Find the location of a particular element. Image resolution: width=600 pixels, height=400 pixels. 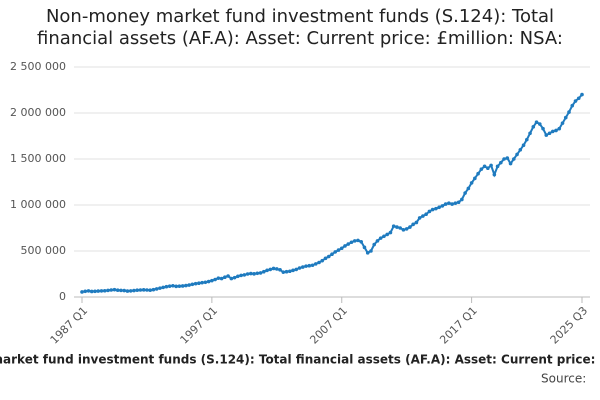

x-tick-label: 2017 Q1 is located at coordinates (458, 325).